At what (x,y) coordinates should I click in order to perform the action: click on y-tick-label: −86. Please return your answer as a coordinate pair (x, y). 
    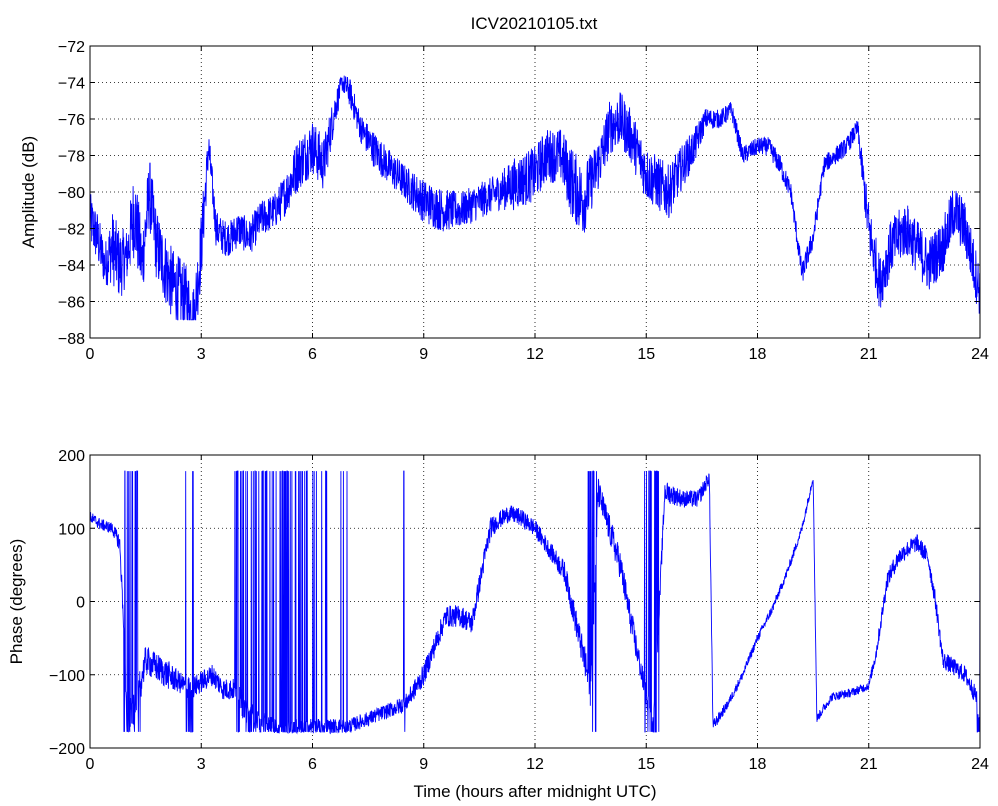
    Looking at the image, I should click on (71, 303).